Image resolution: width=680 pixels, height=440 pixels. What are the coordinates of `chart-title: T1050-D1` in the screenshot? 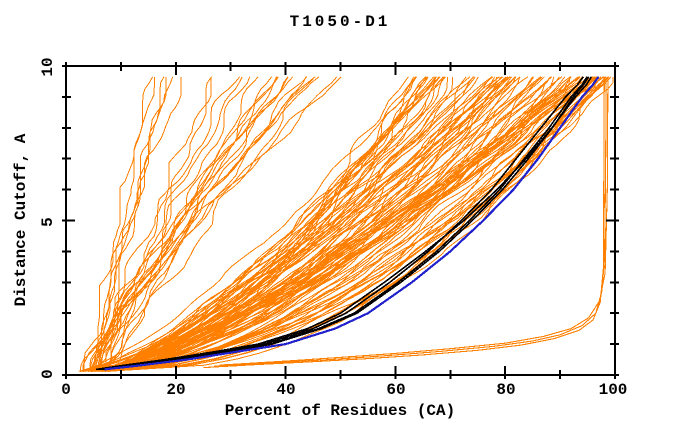 It's located at (340, 22).